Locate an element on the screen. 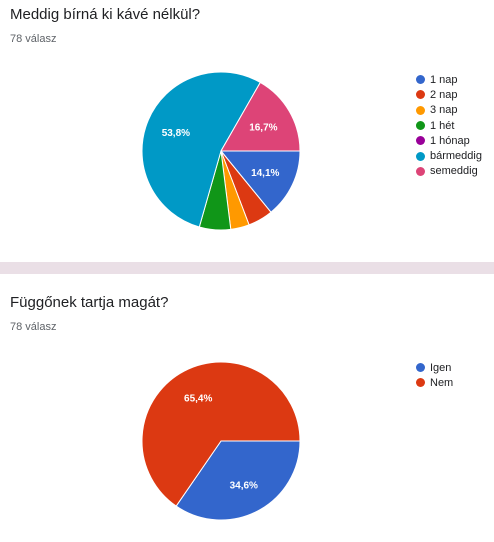 This screenshot has height=542, width=494. pie-chart-addiction: 34,6% 65,4% is located at coordinates (221, 441).